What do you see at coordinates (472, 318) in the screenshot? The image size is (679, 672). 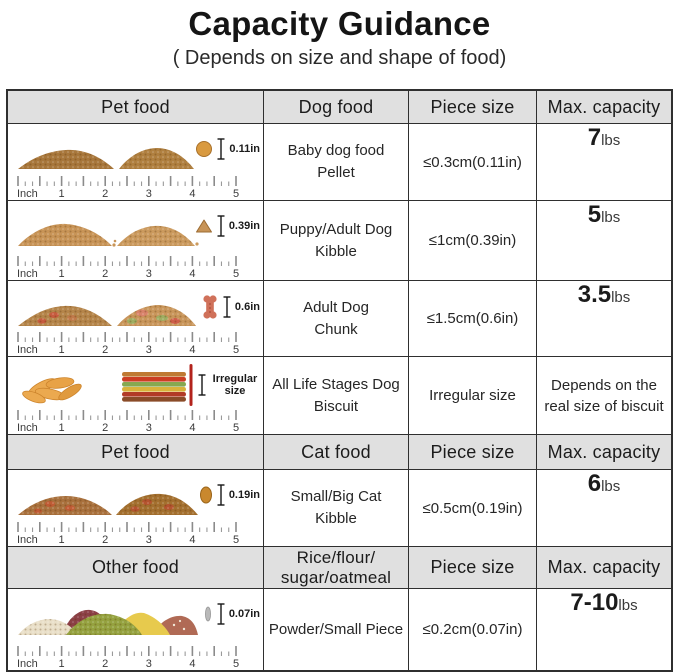 I see `piece-size-value: ≤1.5cm(0.6in)` at bounding box center [472, 318].